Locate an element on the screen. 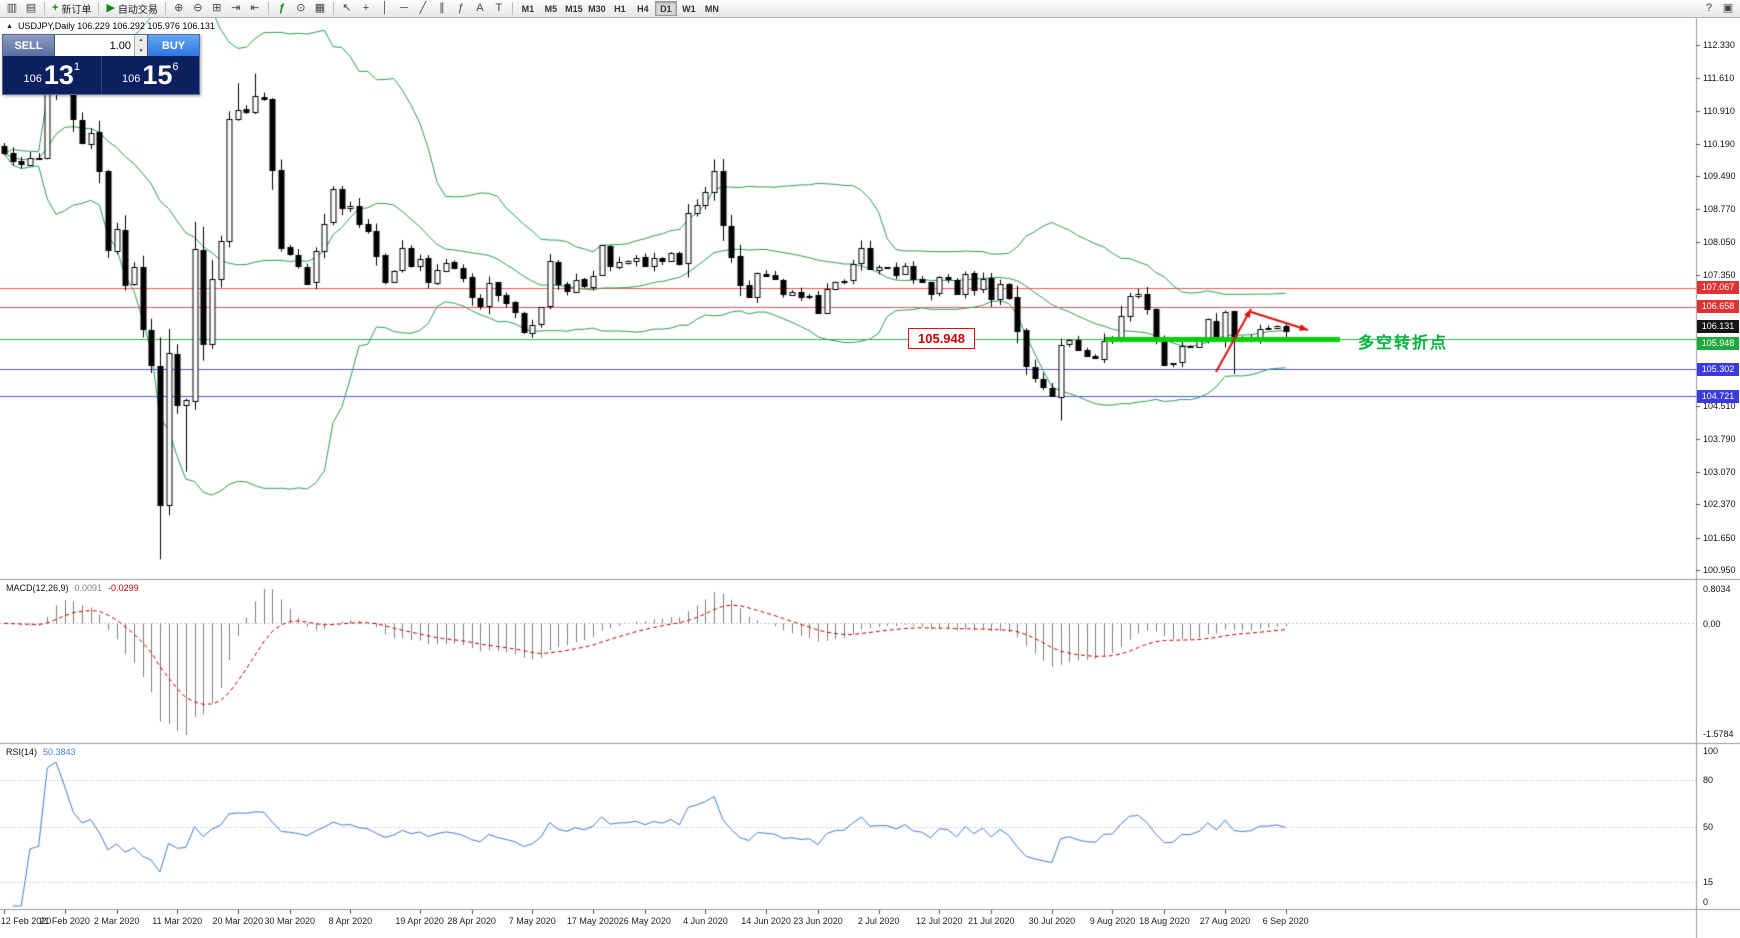  rsi-level-label: 15 is located at coordinates (1708, 882).